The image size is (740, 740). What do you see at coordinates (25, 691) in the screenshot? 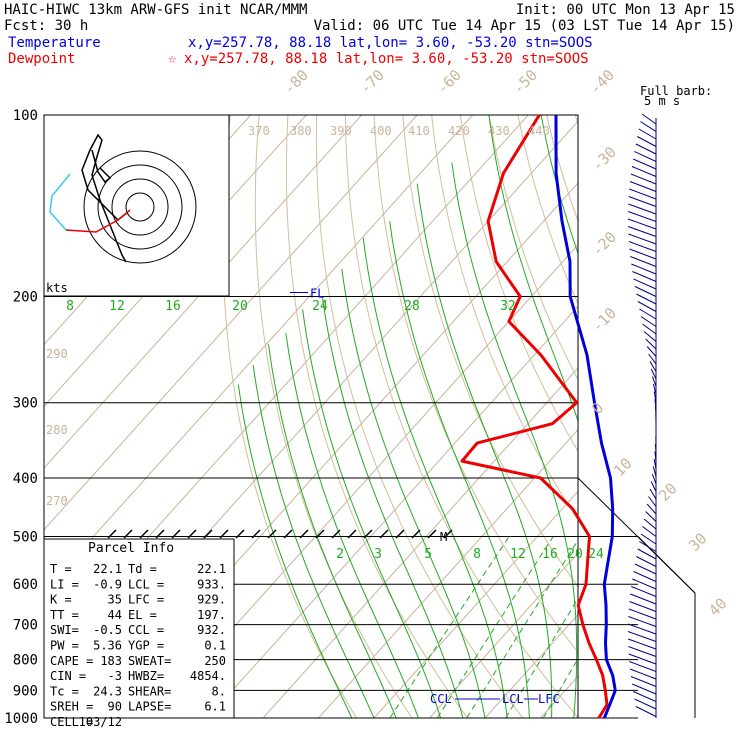
I see `pressure-tick-label: 900` at bounding box center [25, 691].